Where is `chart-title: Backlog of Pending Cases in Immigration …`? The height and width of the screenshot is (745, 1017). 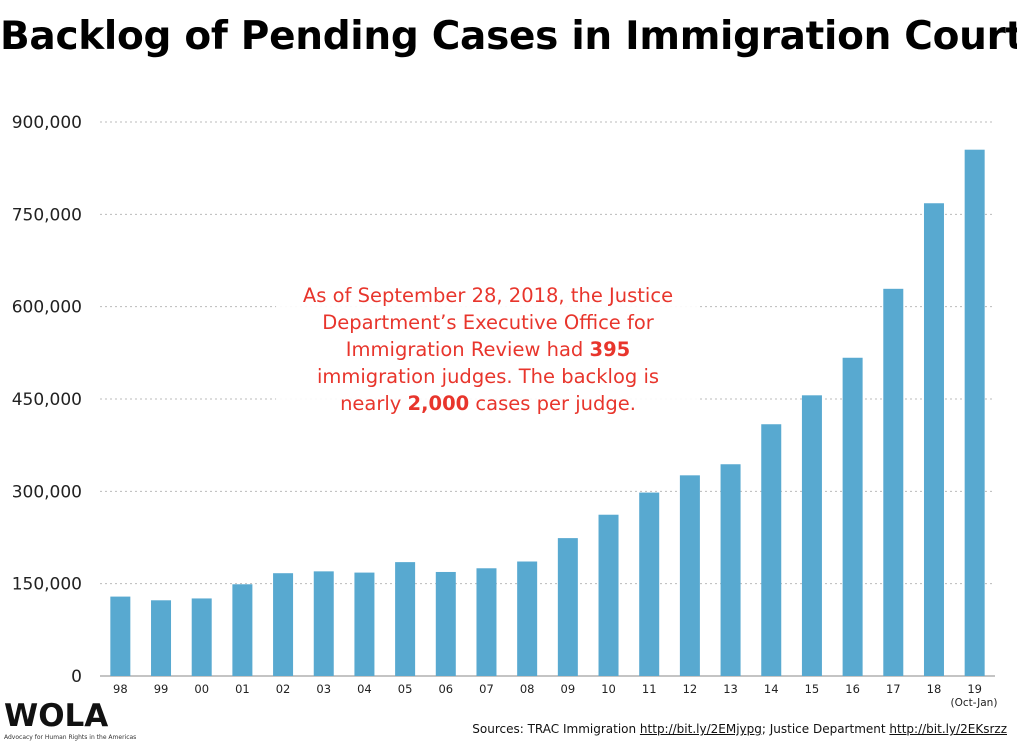
chart-title: Backlog of Pending Cases in Immigration … is located at coordinates (508, 36).